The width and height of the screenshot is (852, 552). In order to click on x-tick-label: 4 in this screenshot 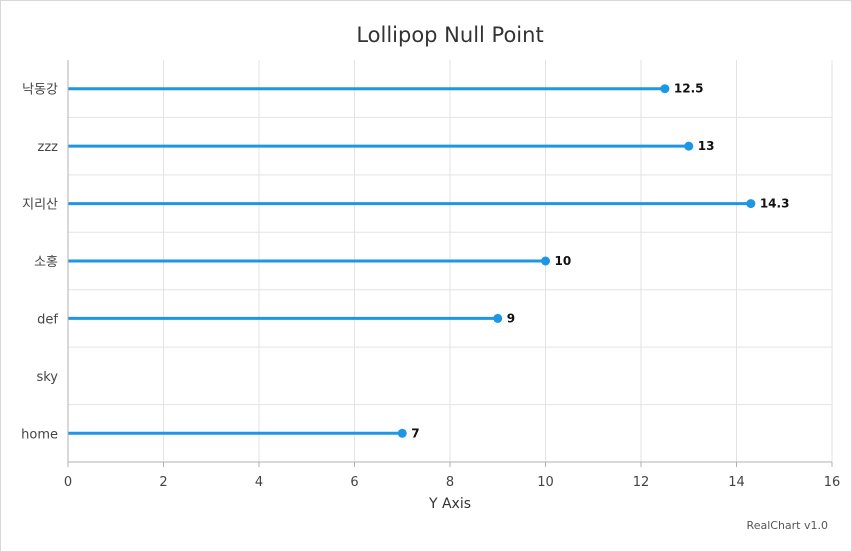, I will do `click(259, 482)`.